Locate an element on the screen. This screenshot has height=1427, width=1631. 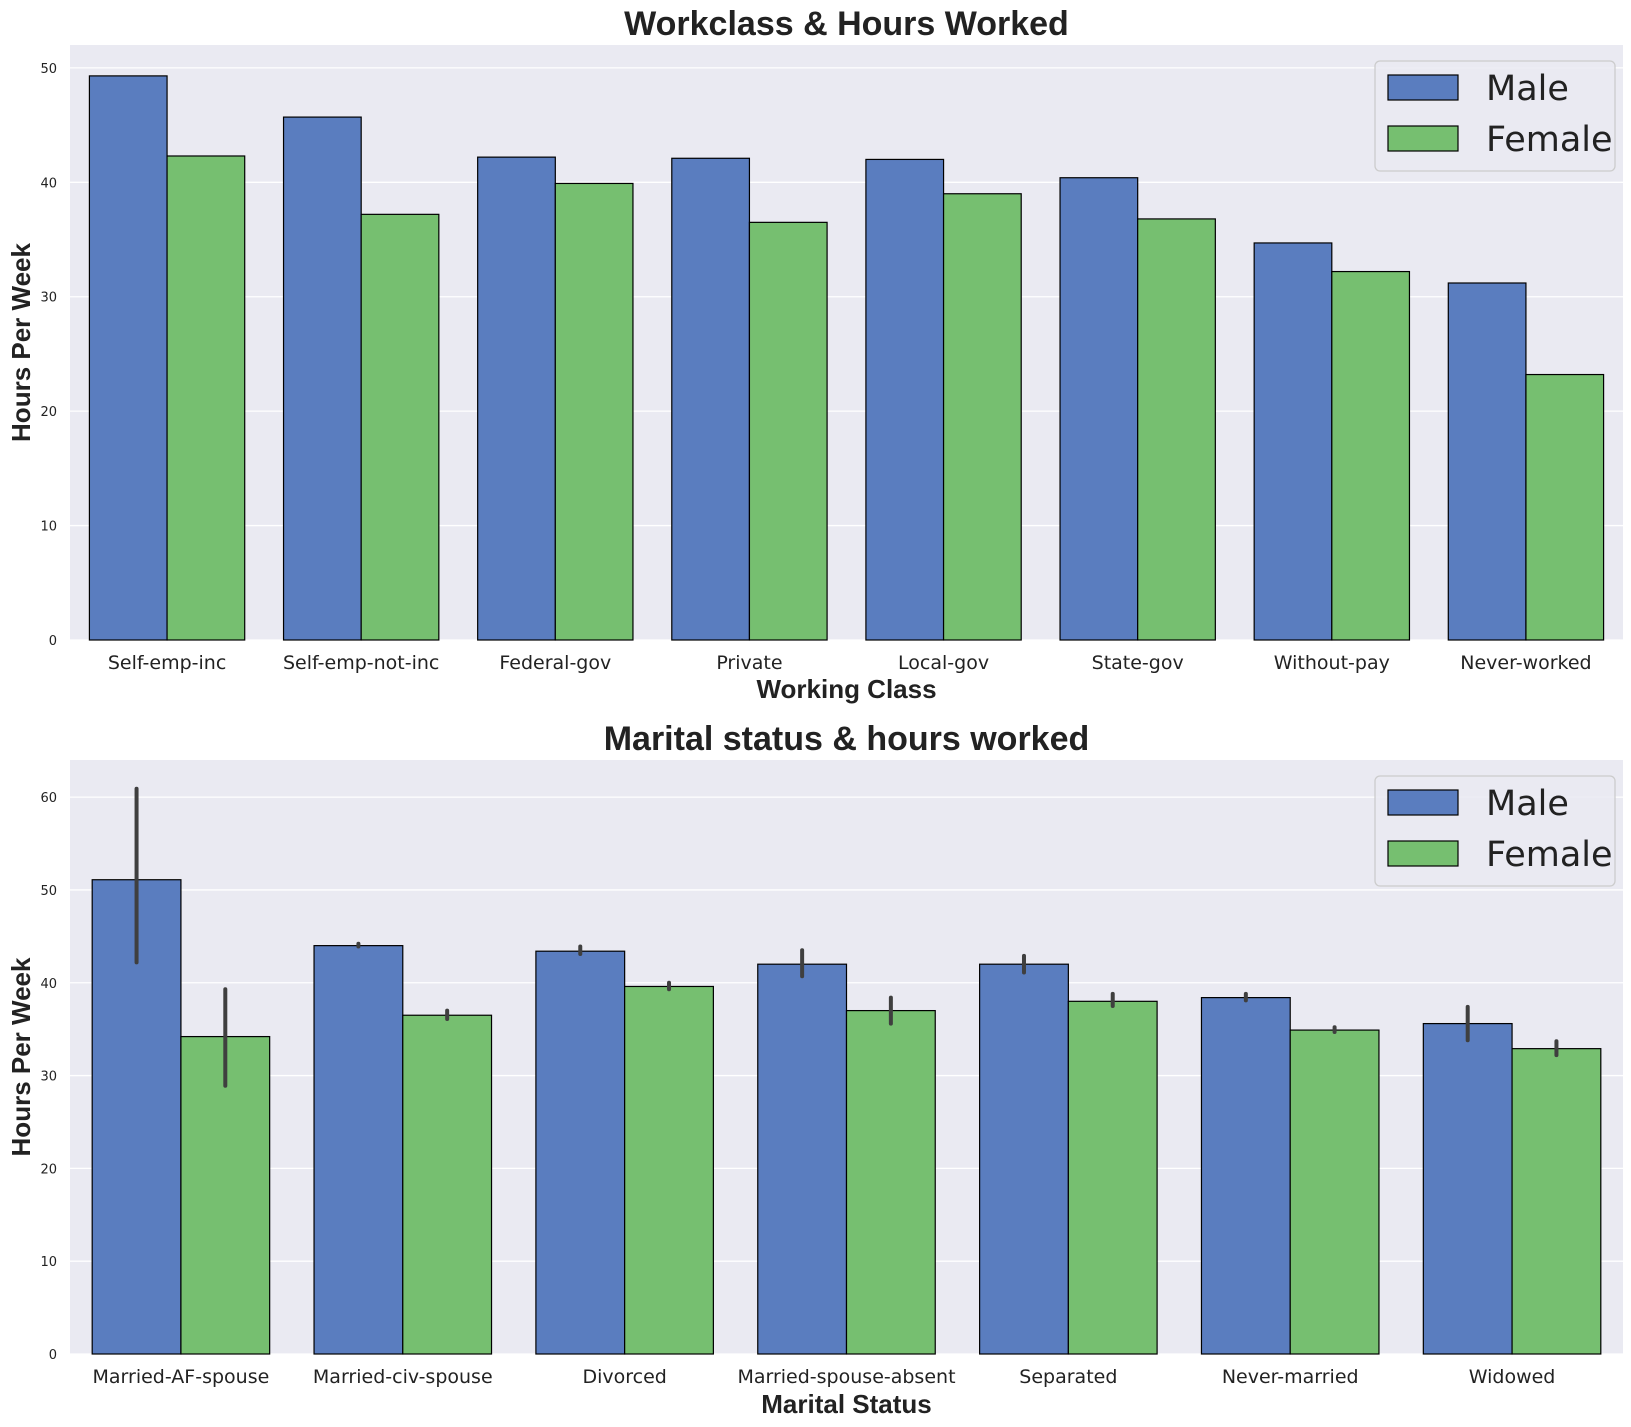
bar-female-never-married is located at coordinates (1334, 1192).